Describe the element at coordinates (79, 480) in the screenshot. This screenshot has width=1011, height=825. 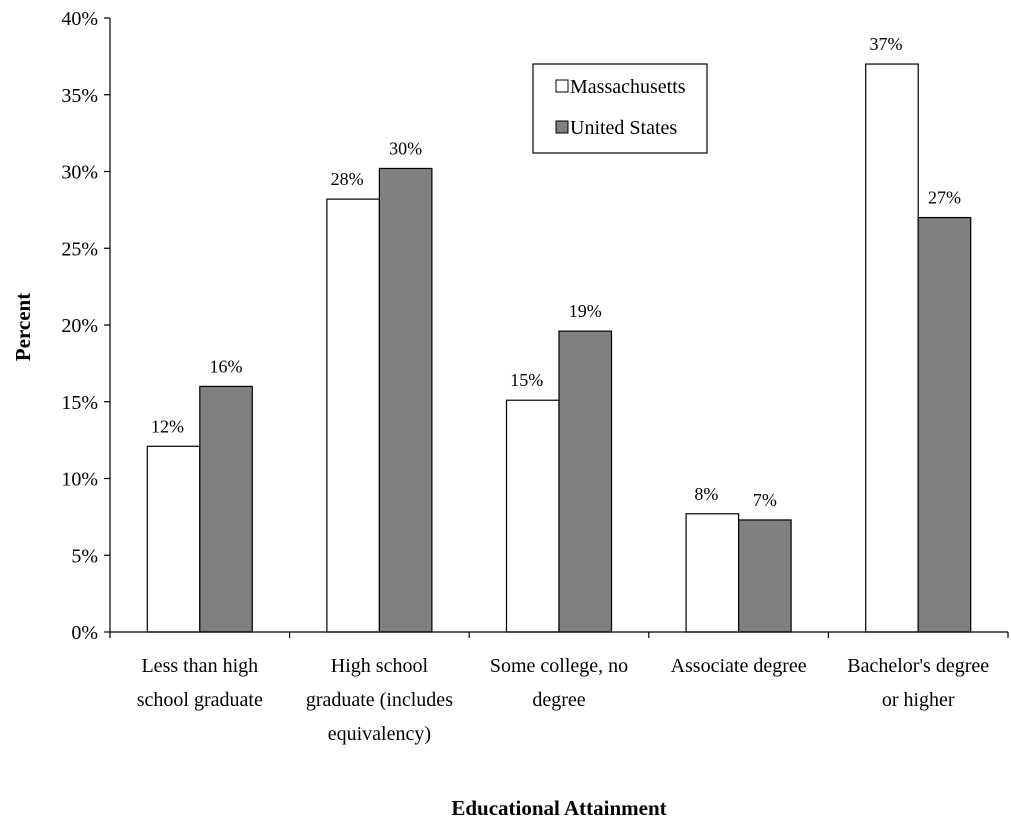
I see `y-tick-label: 10%` at that location.